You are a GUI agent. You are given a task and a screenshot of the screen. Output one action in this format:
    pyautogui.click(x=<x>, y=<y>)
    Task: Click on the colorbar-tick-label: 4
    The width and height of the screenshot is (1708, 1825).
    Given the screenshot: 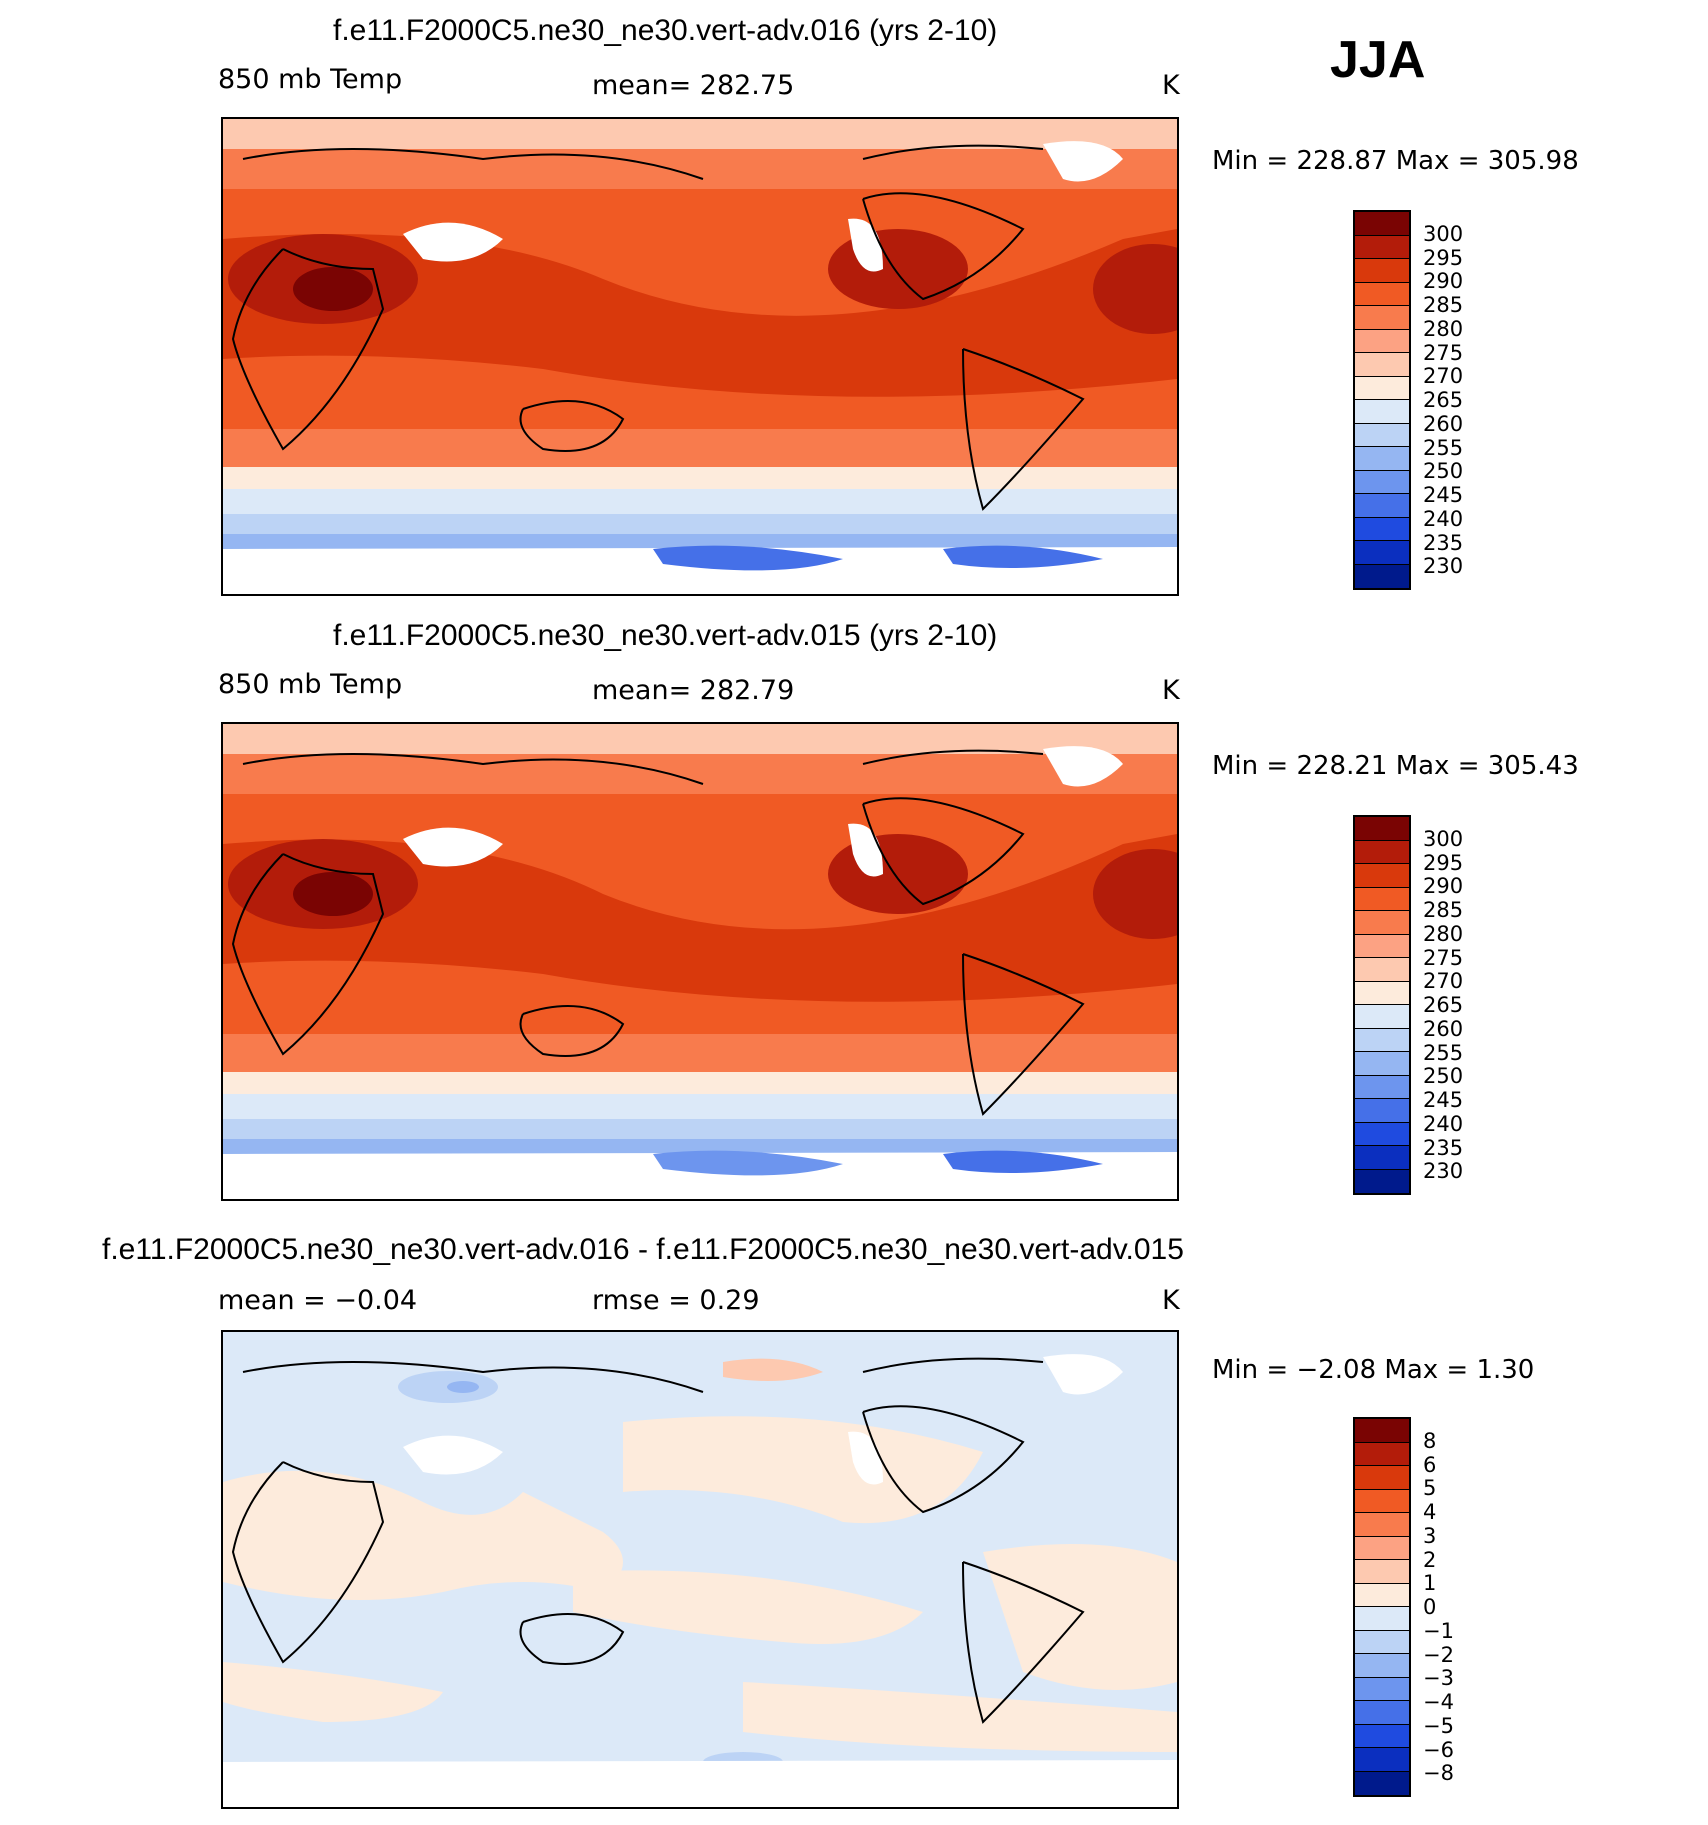 What is the action you would take?
    pyautogui.click(x=1430, y=1512)
    